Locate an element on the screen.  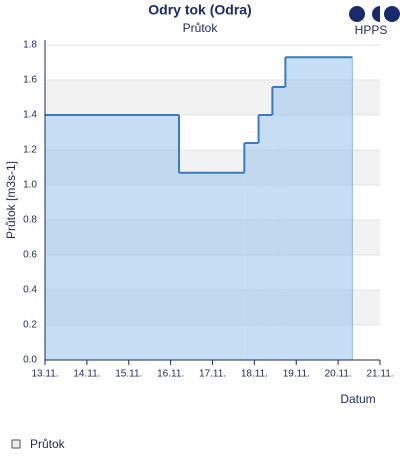
y-axis-title: Průtok [m3s-1] is located at coordinates (11, 200).